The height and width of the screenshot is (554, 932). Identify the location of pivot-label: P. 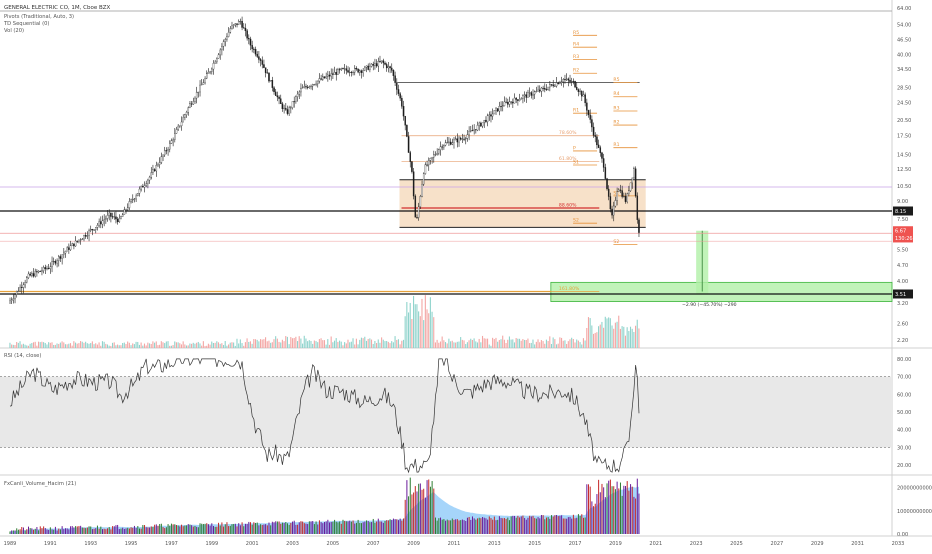
(574, 148).